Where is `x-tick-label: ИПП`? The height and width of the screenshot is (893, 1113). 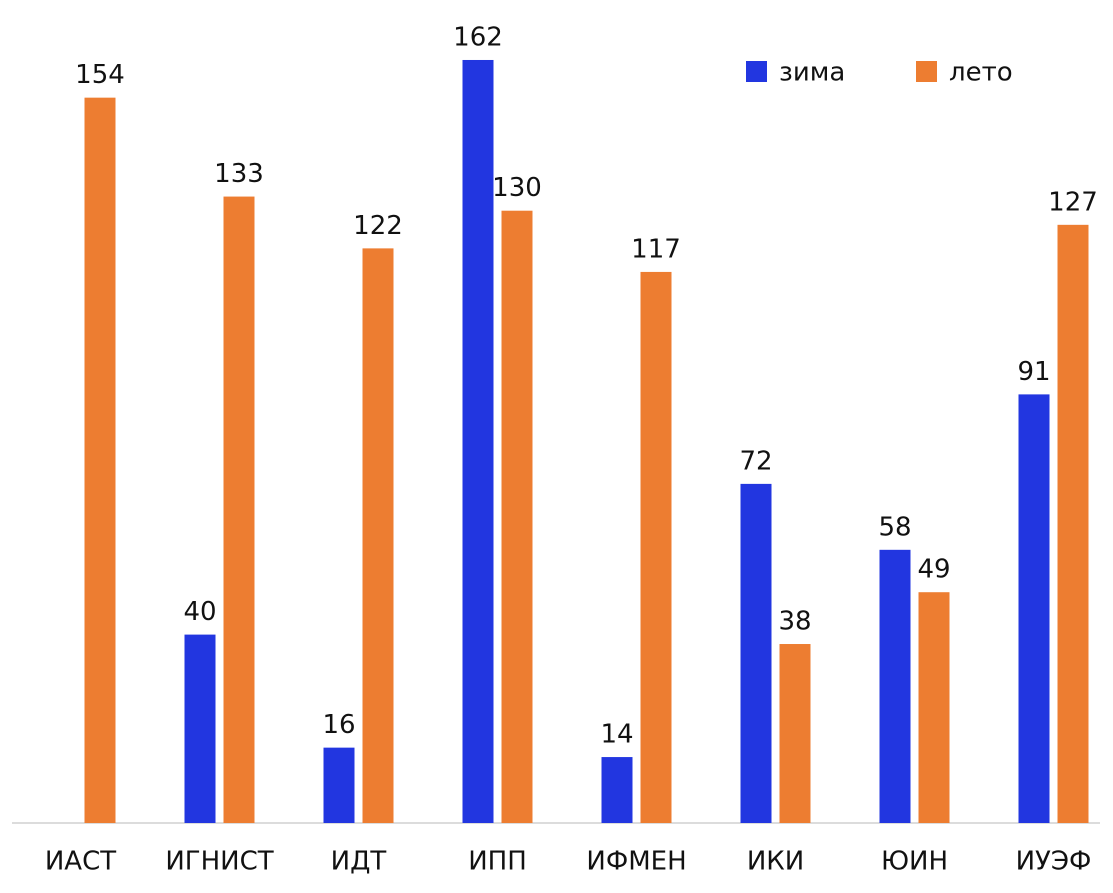
x-tick-label: ИПП is located at coordinates (497, 862).